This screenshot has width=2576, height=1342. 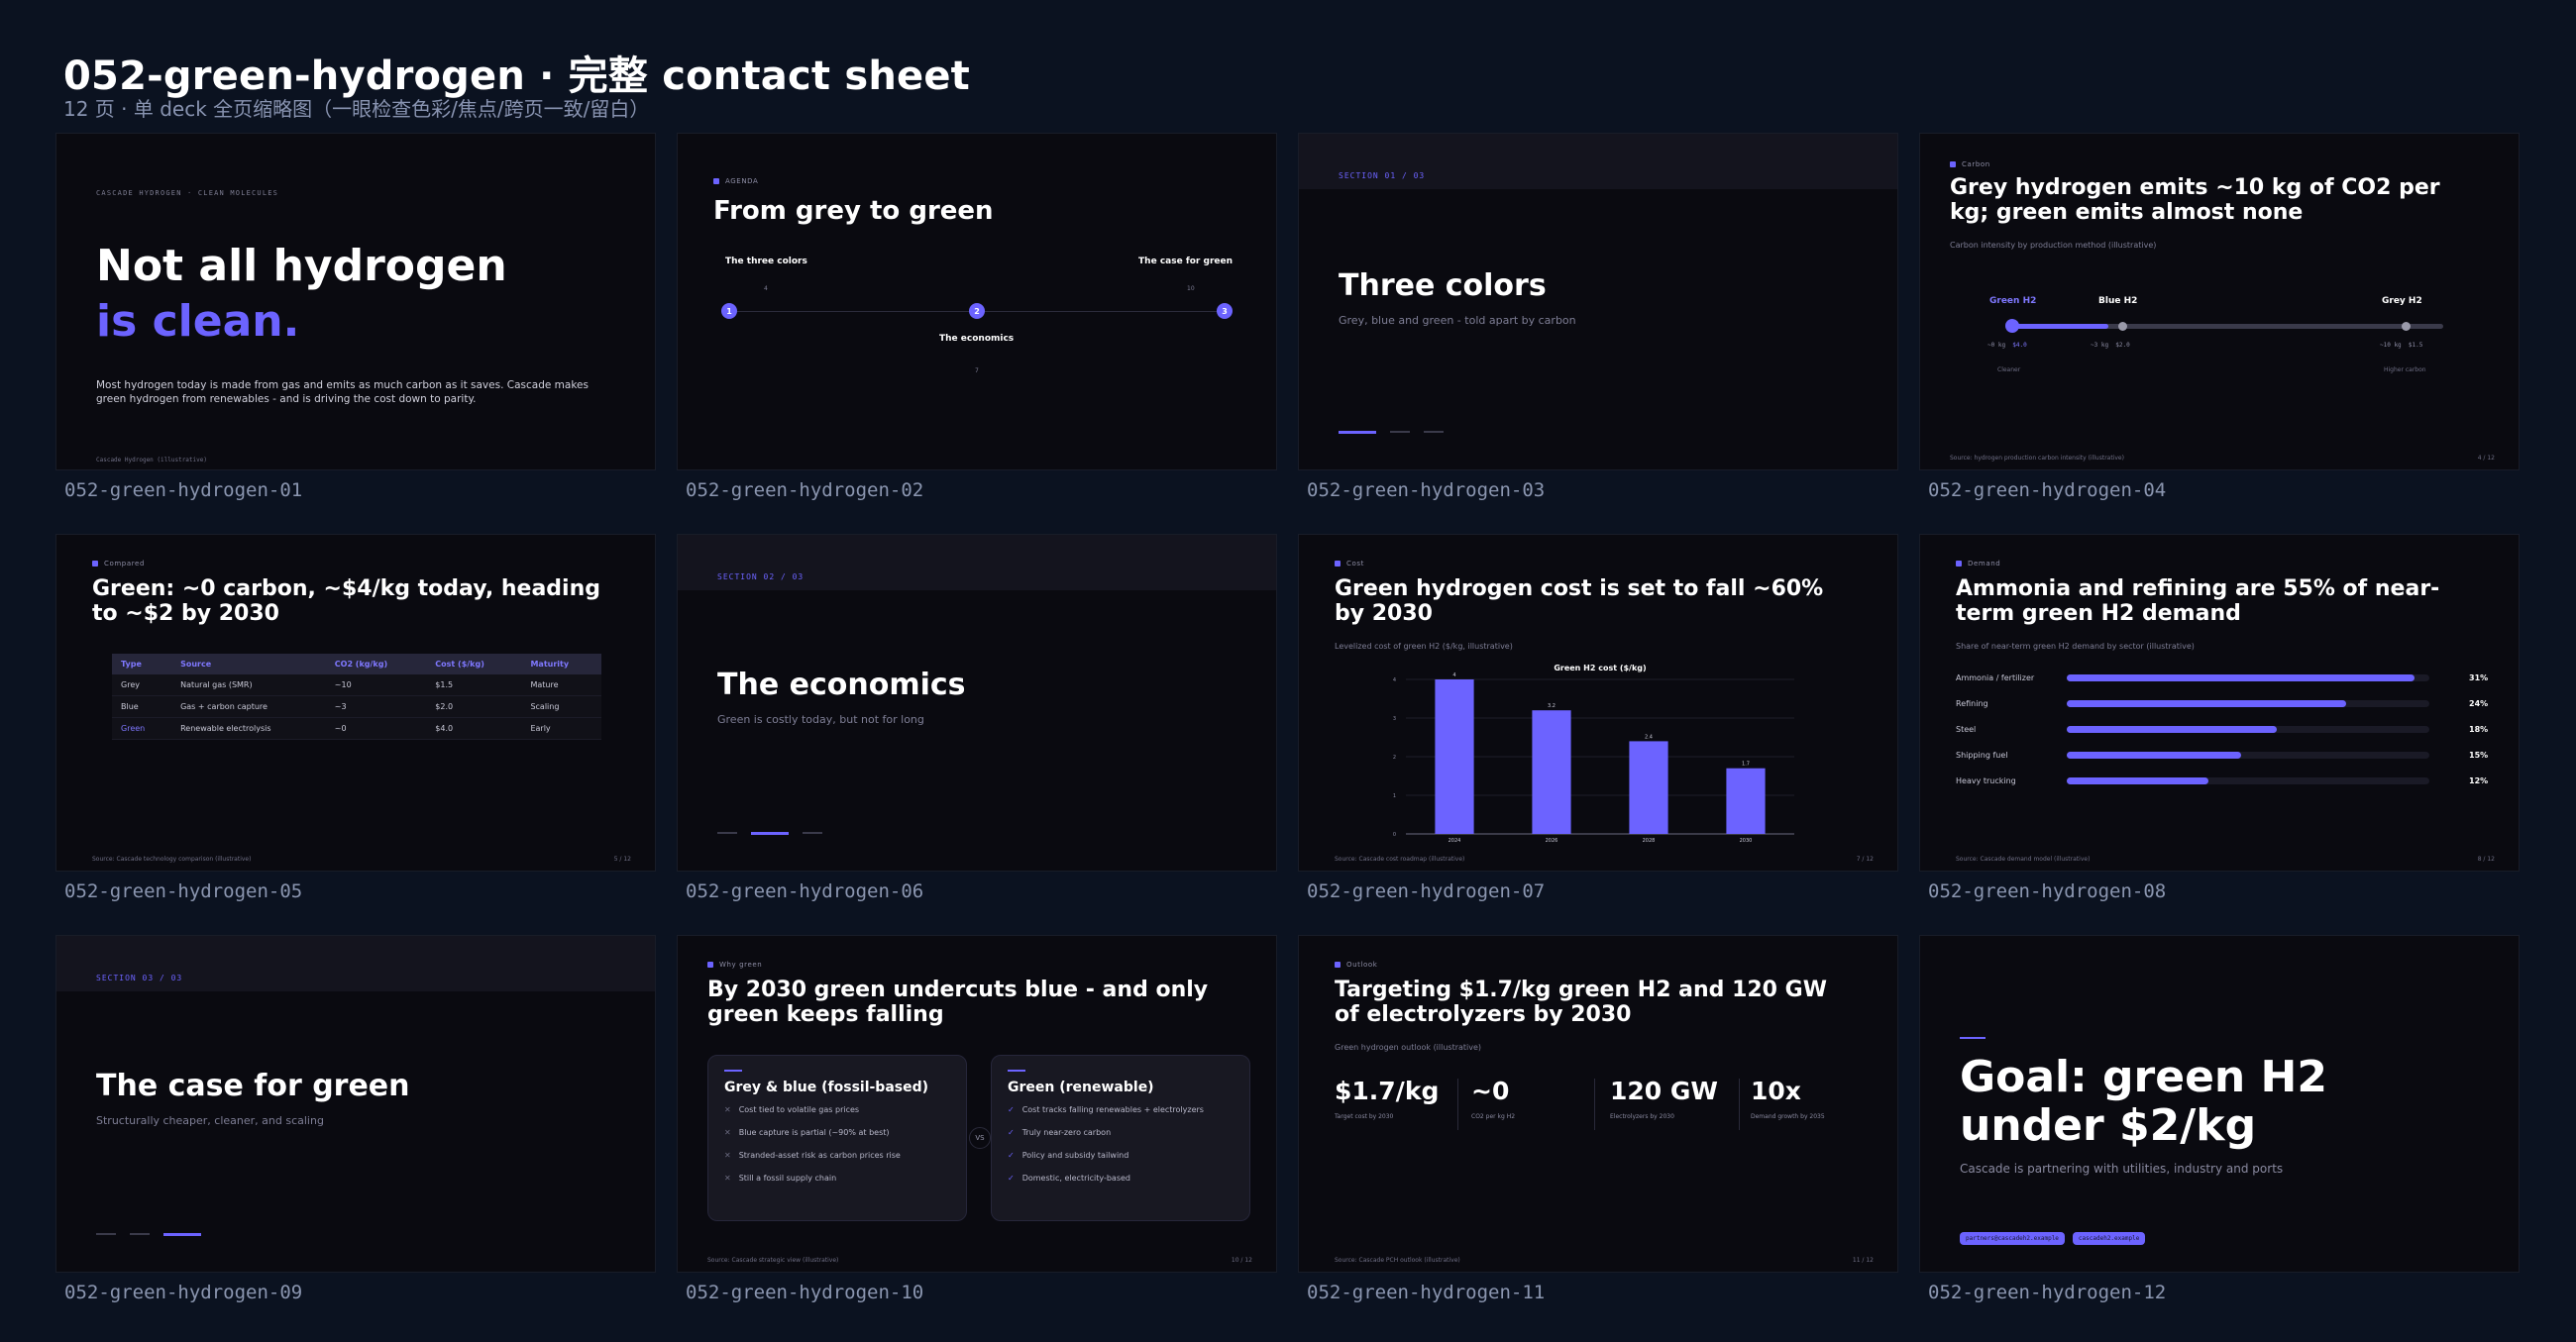 I want to click on list-item: ✓ Domestic, electricity-based, so click(x=1069, y=1178).